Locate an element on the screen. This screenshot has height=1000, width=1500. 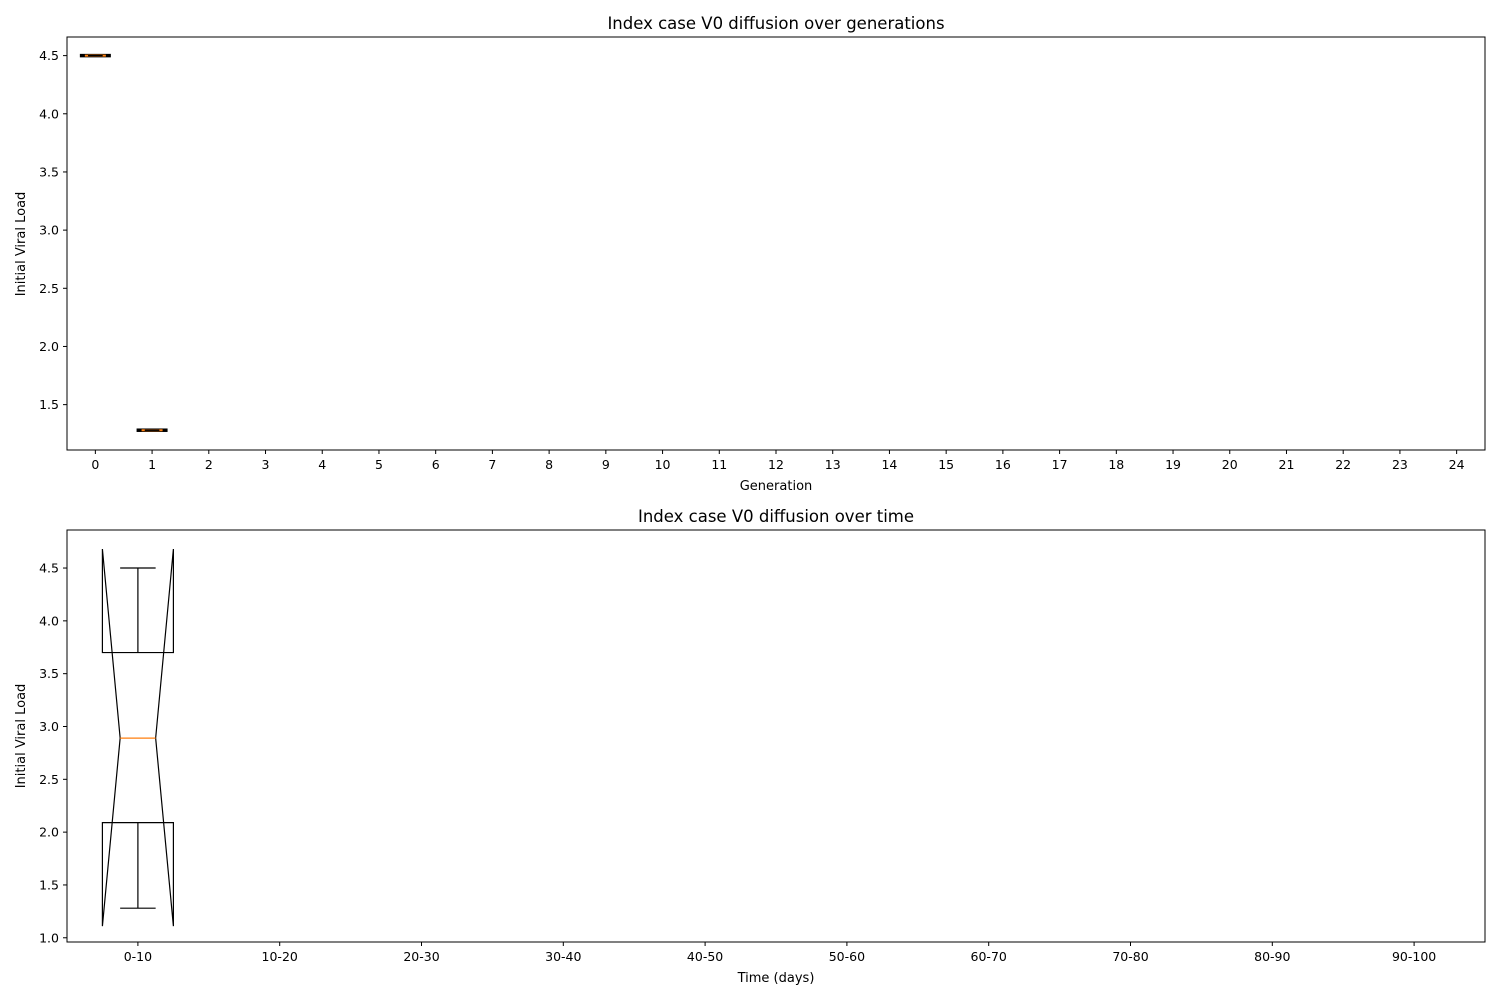
x-axis-label: Generation is located at coordinates (776, 486).